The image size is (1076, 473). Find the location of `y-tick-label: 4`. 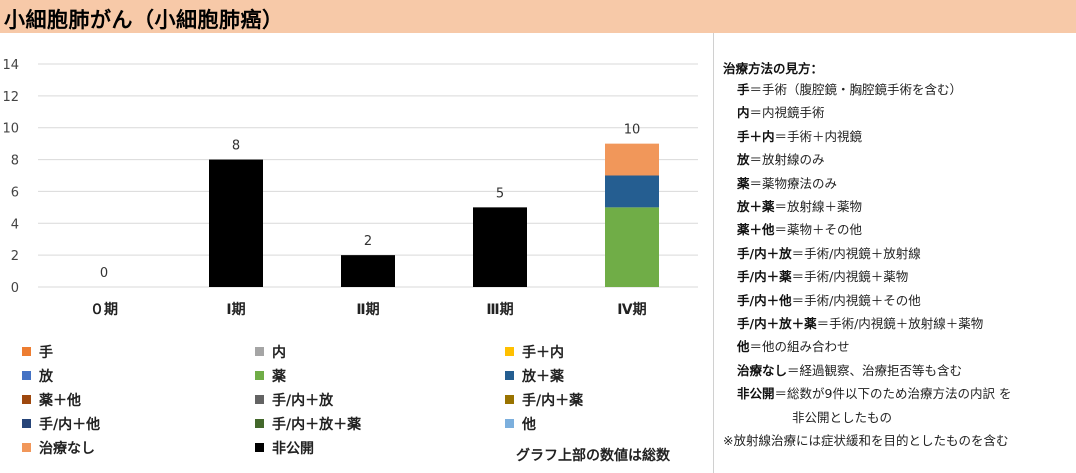

y-tick-label: 4 is located at coordinates (15, 224).